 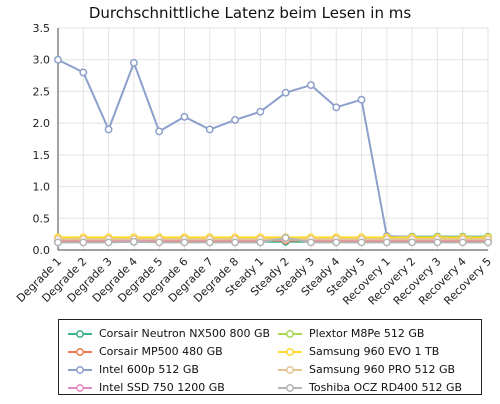 I want to click on y-tick-label: 1.5, so click(x=42, y=155).